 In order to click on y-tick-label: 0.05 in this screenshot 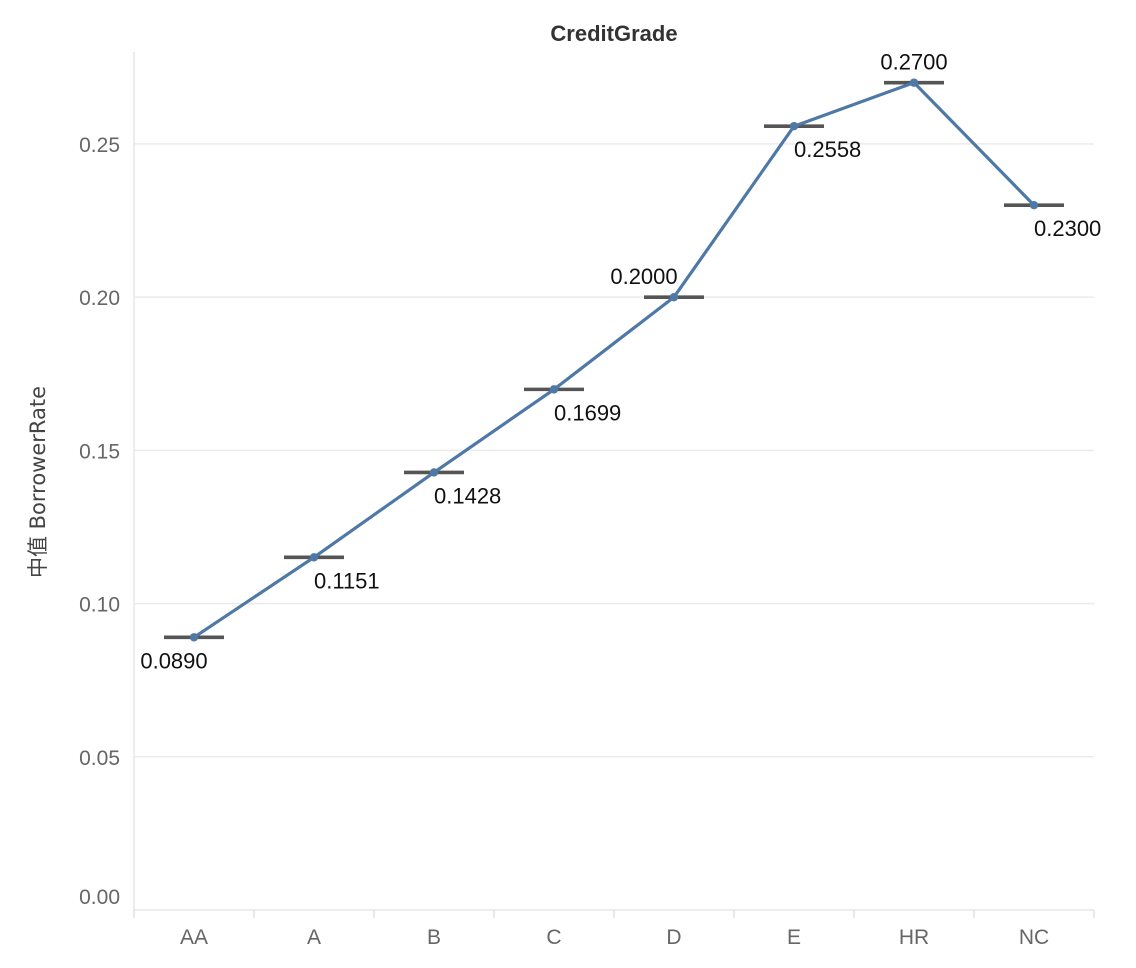, I will do `click(99, 758)`.